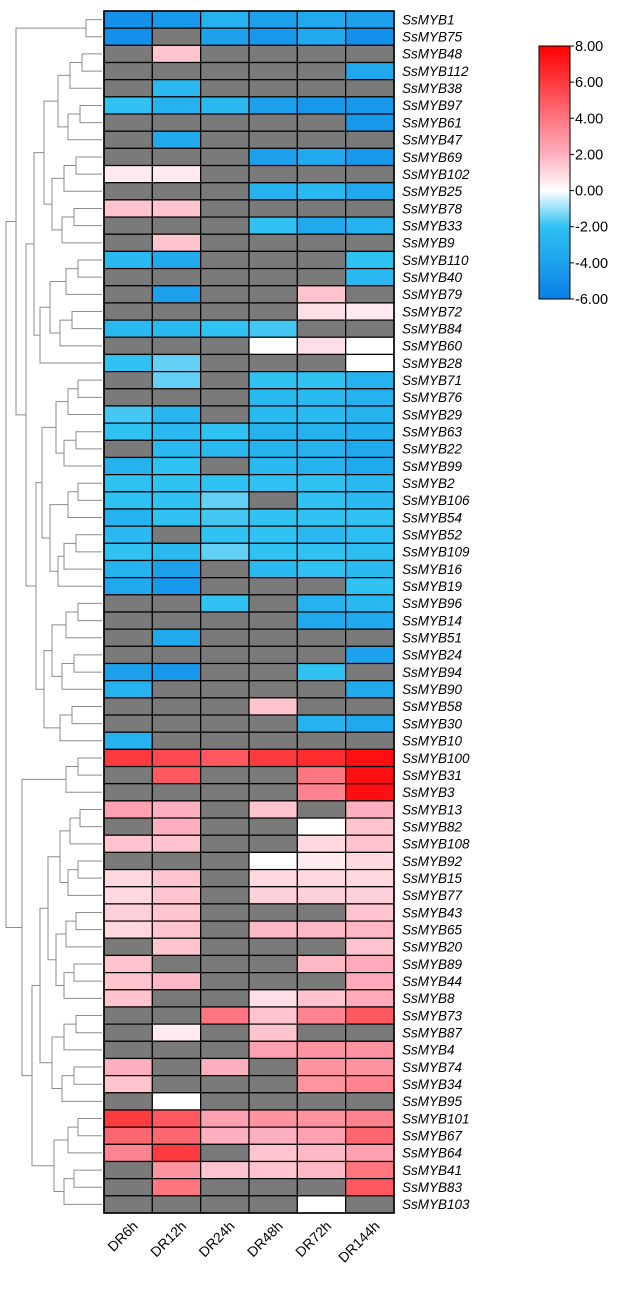 Image resolution: width=641 pixels, height=1289 pixels. What do you see at coordinates (432, 88) in the screenshot?
I see `row-label: SsMYB38` at bounding box center [432, 88].